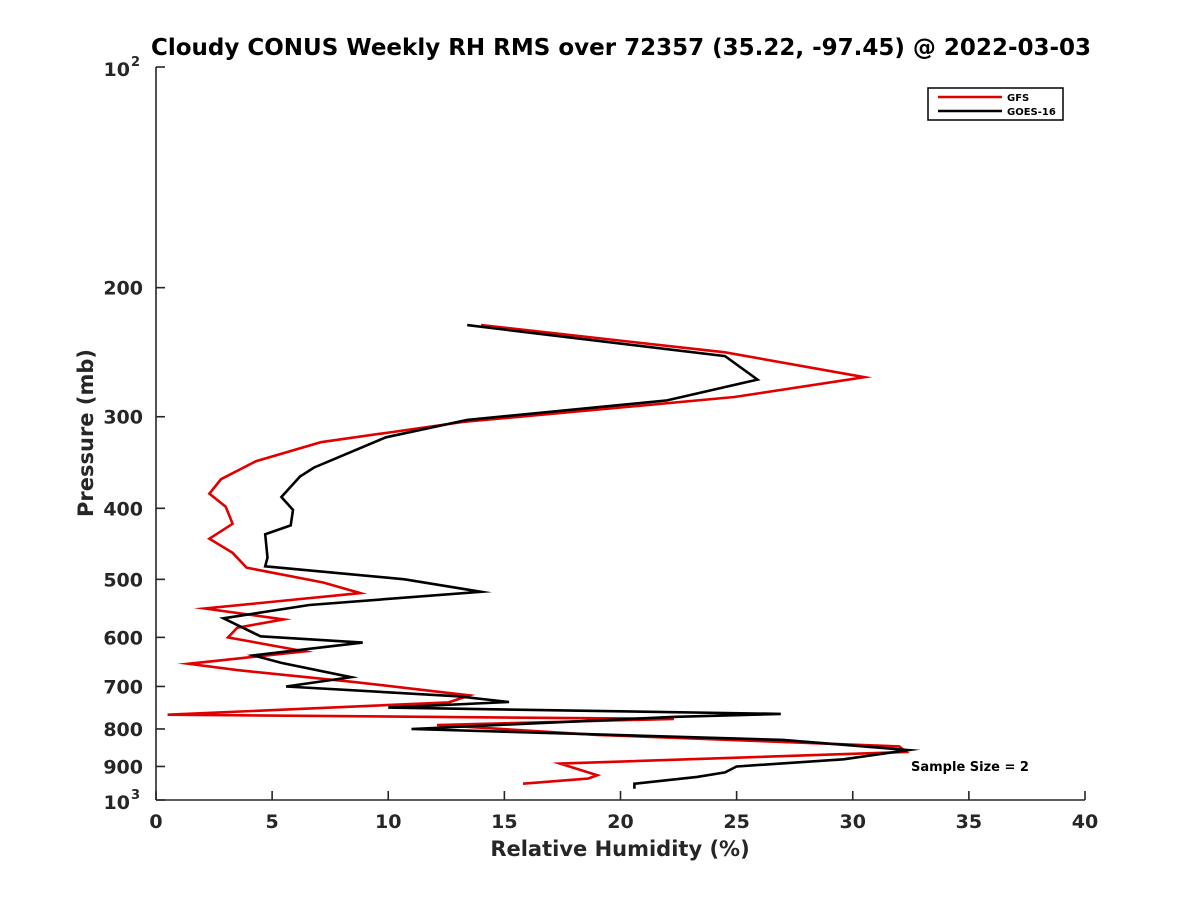 This screenshot has height=900, width=1200. I want to click on x-axis-label: Relative Humidity (%), so click(619, 849).